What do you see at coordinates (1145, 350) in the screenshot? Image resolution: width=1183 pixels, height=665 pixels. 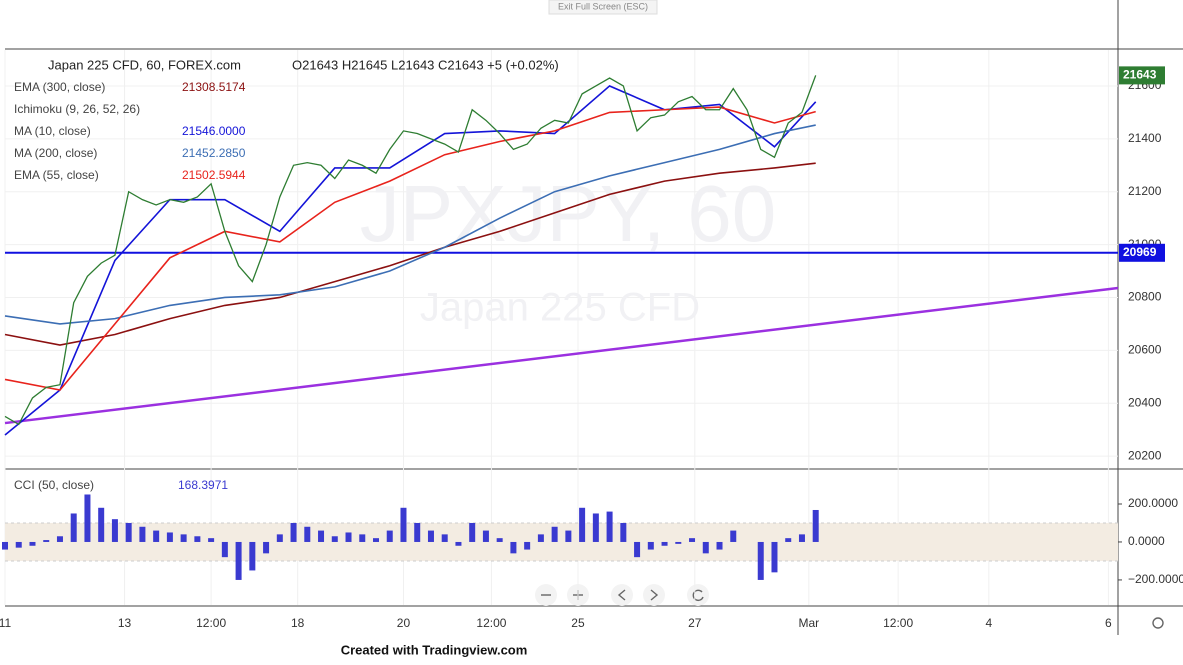 I see `y-tick-label: 20600` at bounding box center [1145, 350].